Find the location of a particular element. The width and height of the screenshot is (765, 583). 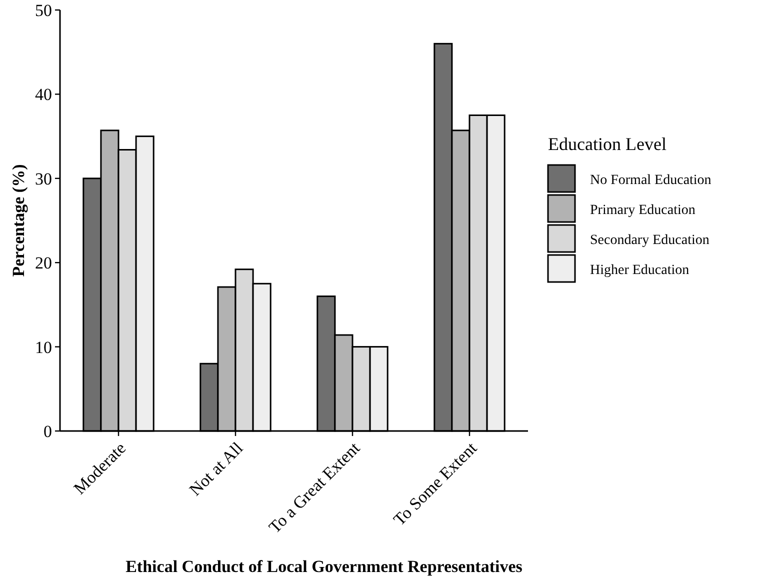

legend-title: Education Level is located at coordinates (607, 144).